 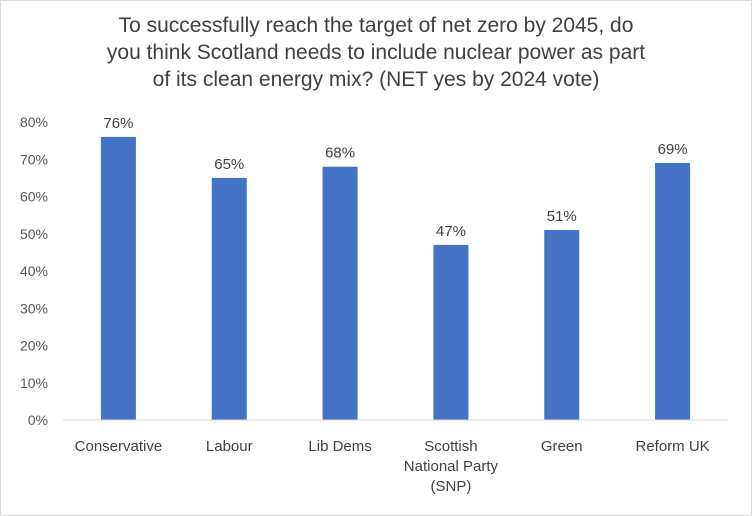 I want to click on category-label: Scottish, so click(x=450, y=446).